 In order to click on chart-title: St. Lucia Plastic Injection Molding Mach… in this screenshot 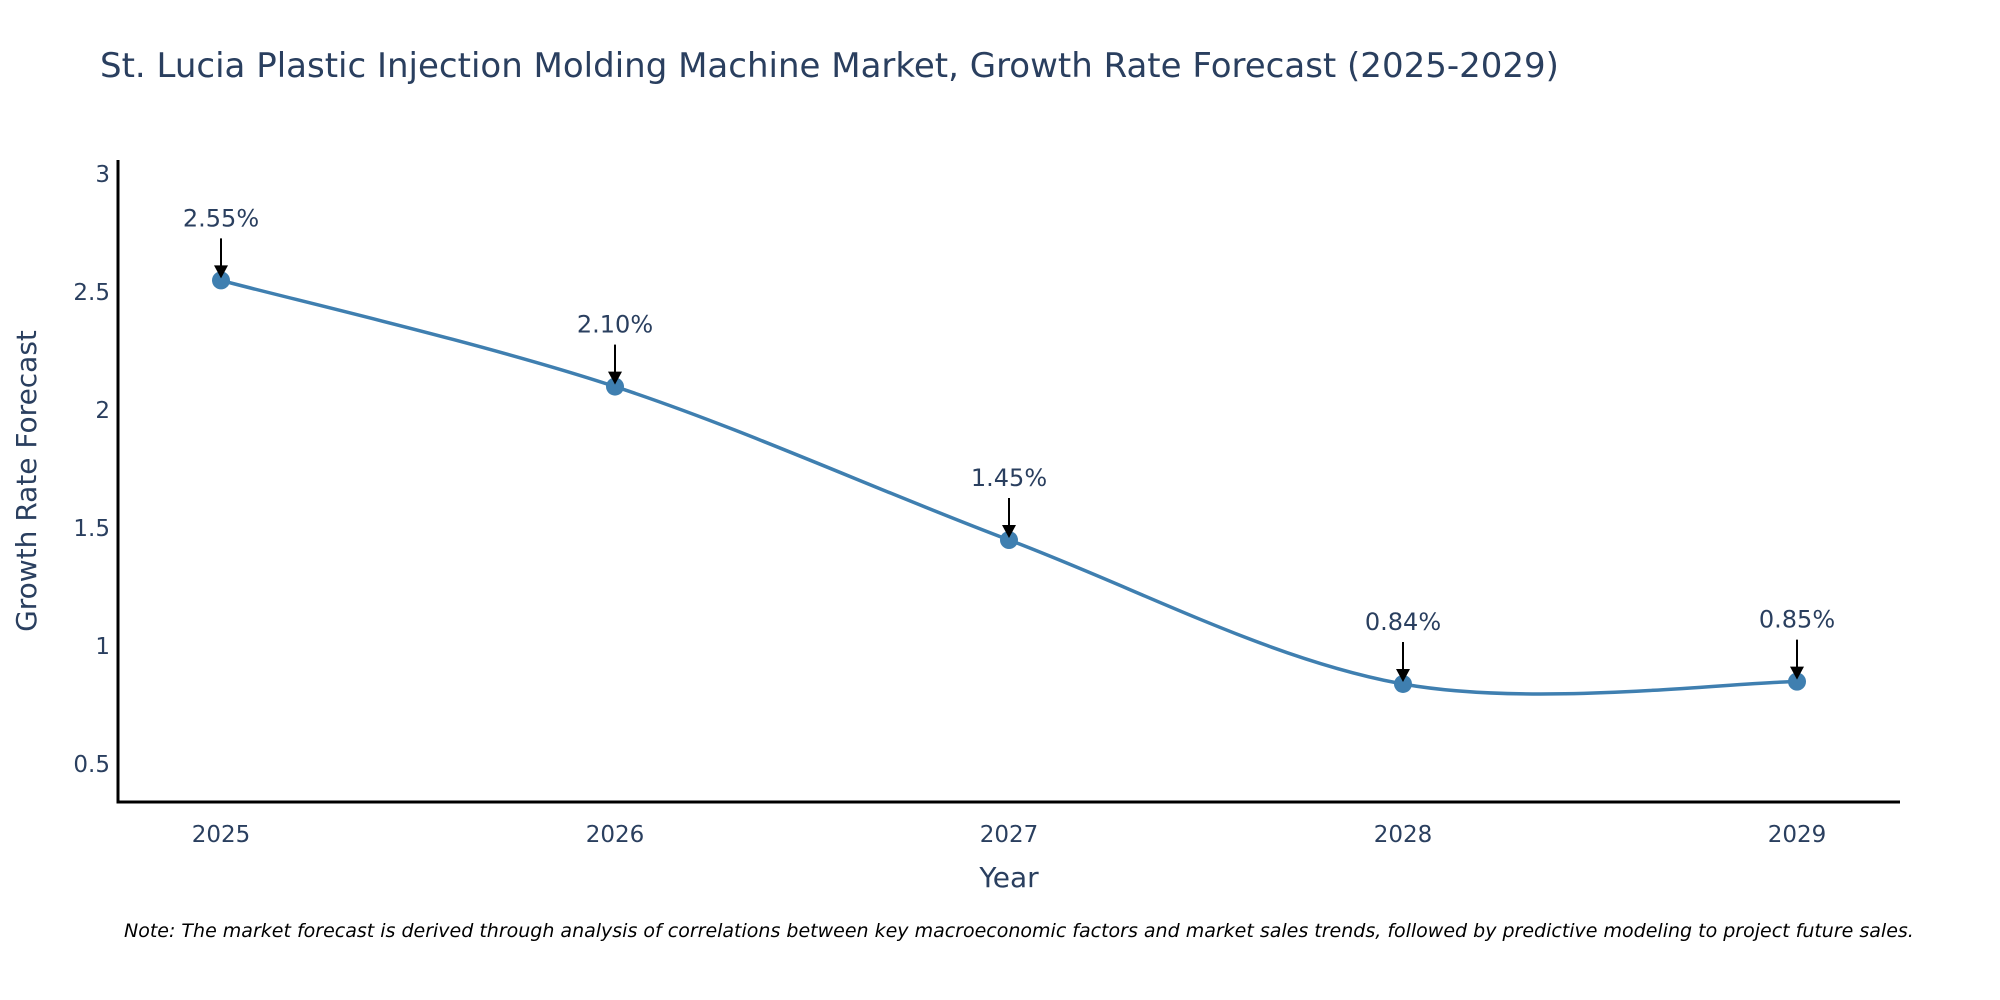, I will do `click(829, 66)`.